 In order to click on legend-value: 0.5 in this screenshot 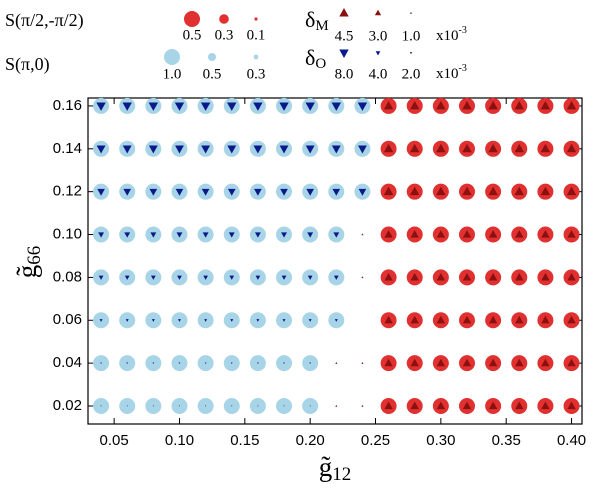, I will do `click(192, 35)`.